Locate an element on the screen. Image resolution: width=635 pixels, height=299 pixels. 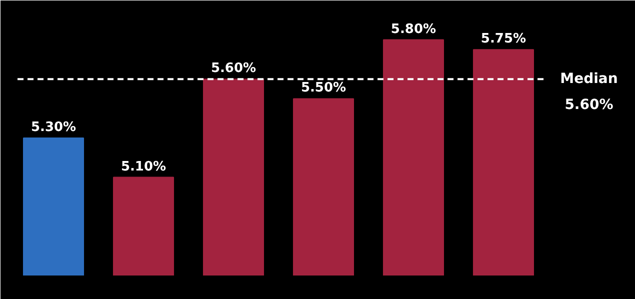
ref-line-label: Median 5.60% is located at coordinates (589, 92).